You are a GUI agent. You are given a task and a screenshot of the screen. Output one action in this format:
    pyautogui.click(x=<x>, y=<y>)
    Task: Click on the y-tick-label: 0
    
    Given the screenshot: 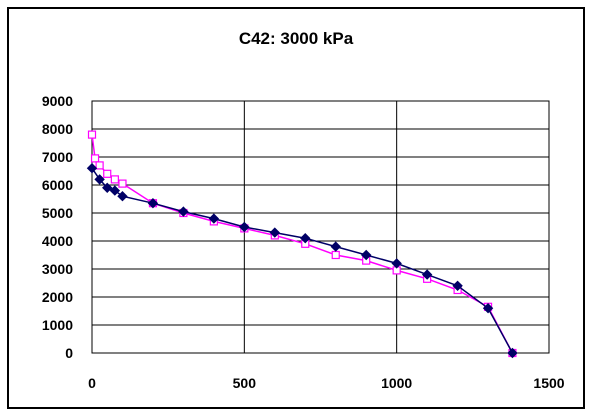 What is the action you would take?
    pyautogui.click(x=69, y=353)
    